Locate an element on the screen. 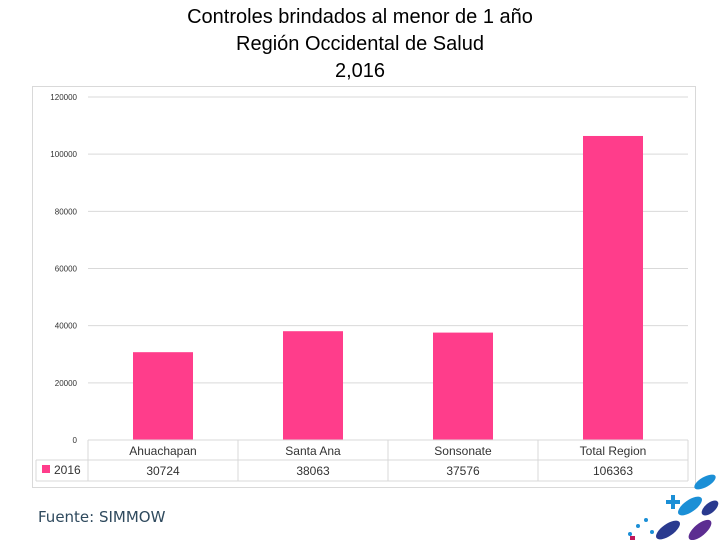 The image size is (720, 540). legend-swatch is located at coordinates (46, 469).